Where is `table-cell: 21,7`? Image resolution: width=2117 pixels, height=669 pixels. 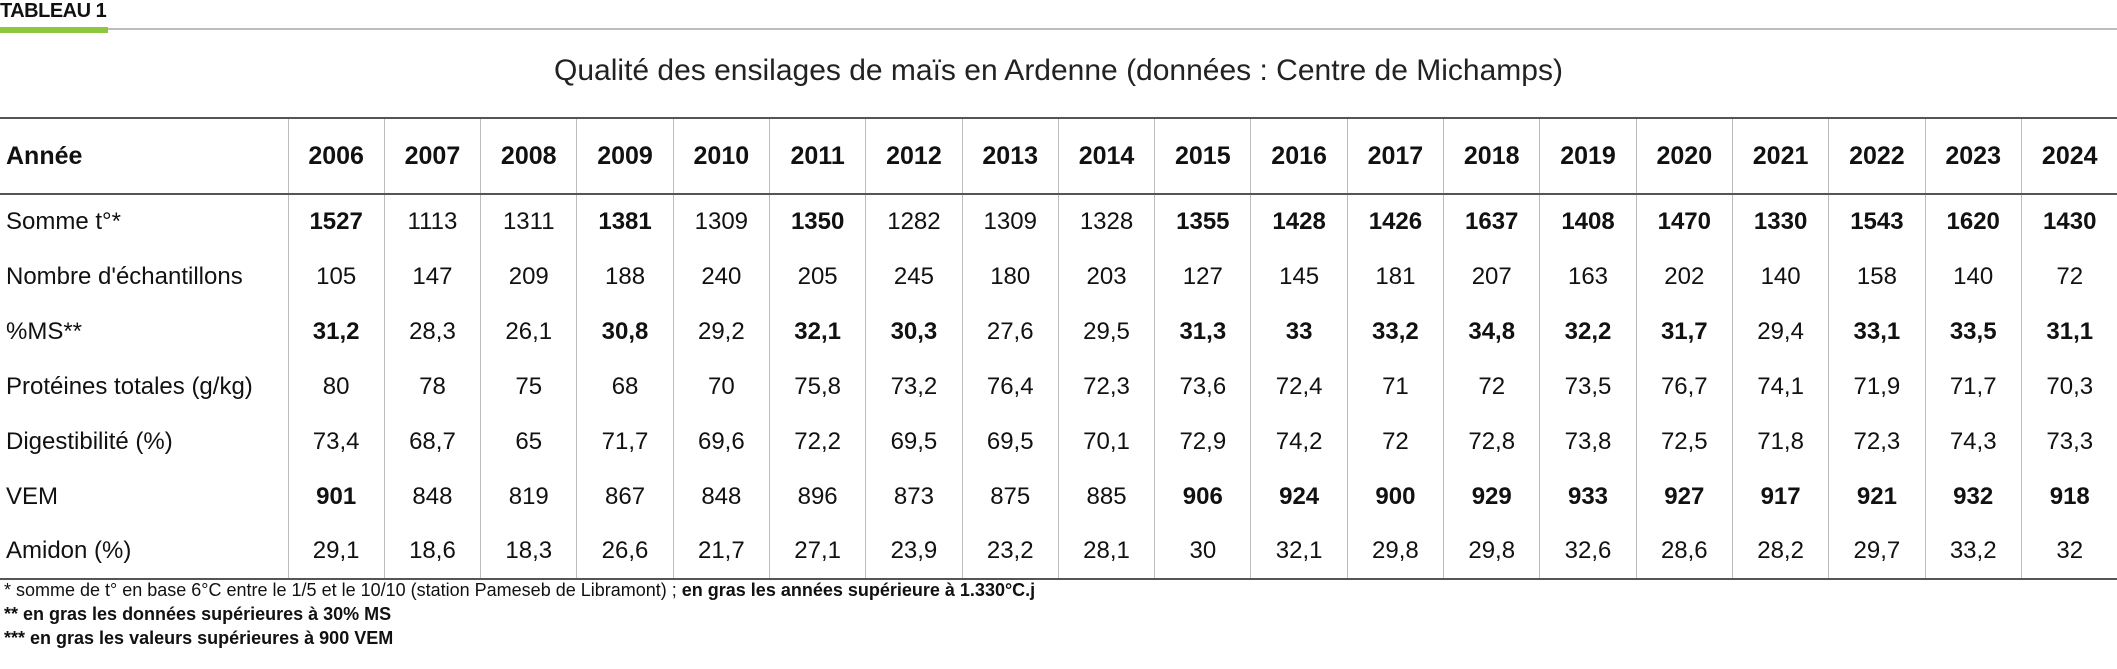
table-cell: 21,7 is located at coordinates (721, 552).